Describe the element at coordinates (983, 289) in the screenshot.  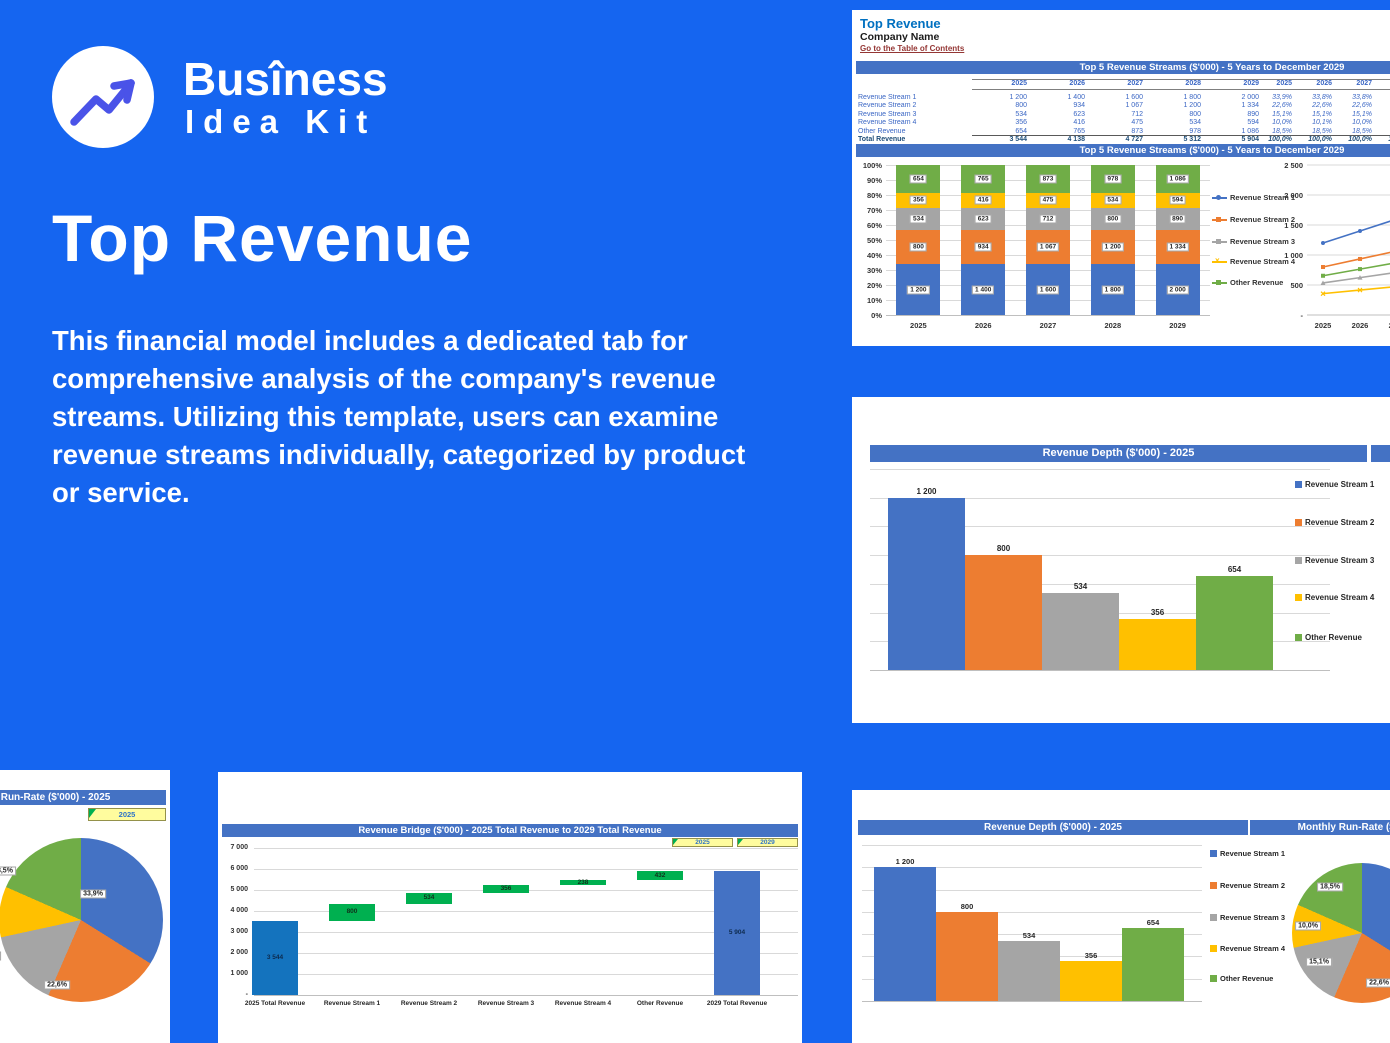
I see `stacked-bar-segment: 1 400` at that location.